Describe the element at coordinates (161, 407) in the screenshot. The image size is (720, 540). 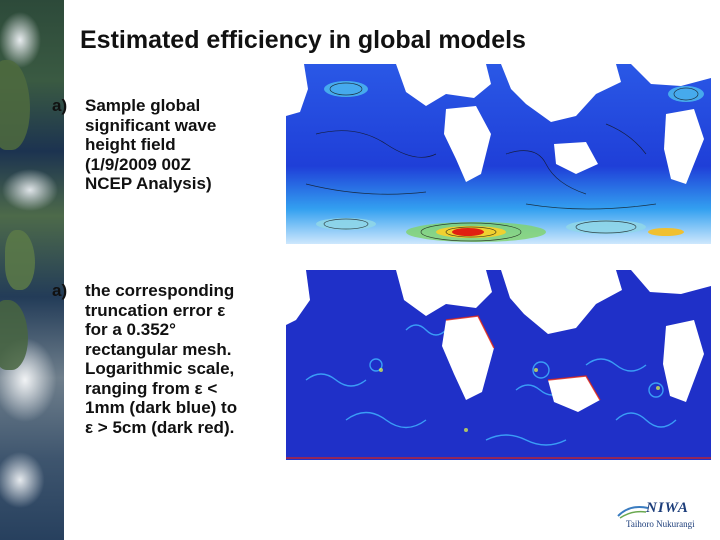
I see `caption-line: 1mm (dark blue) to` at that location.